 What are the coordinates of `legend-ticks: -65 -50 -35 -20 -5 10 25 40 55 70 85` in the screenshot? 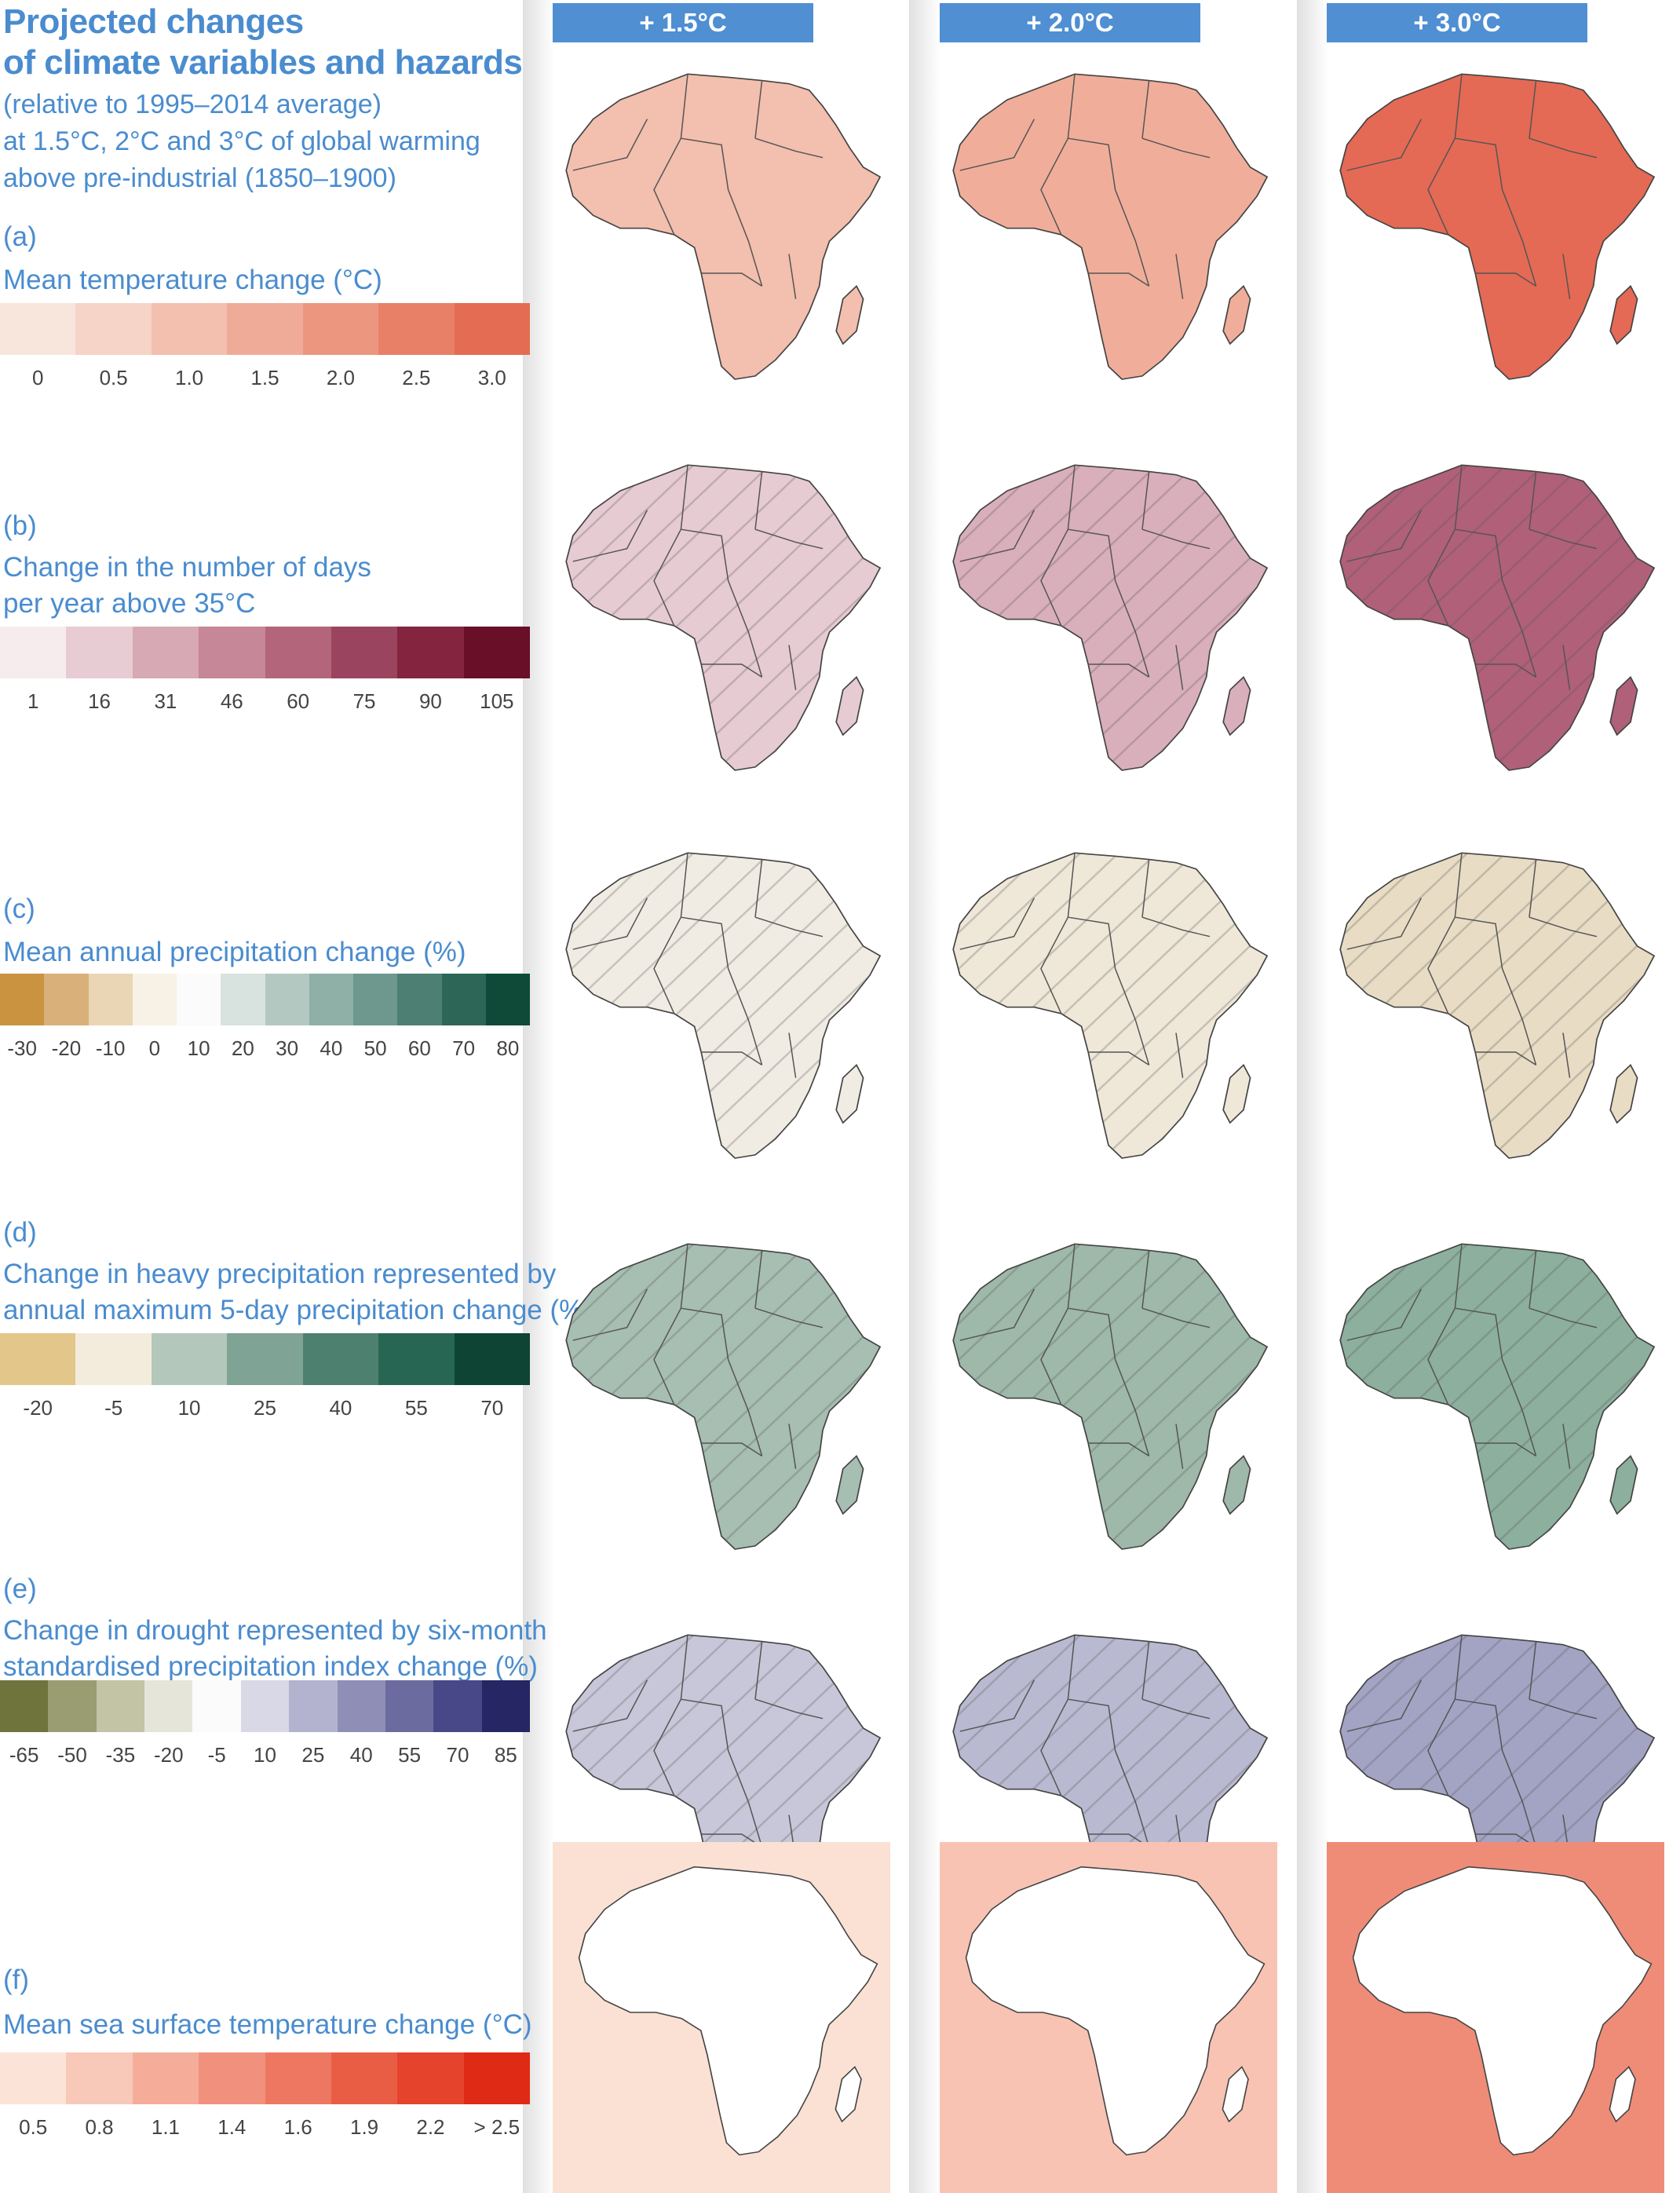 It's located at (265, 1759).